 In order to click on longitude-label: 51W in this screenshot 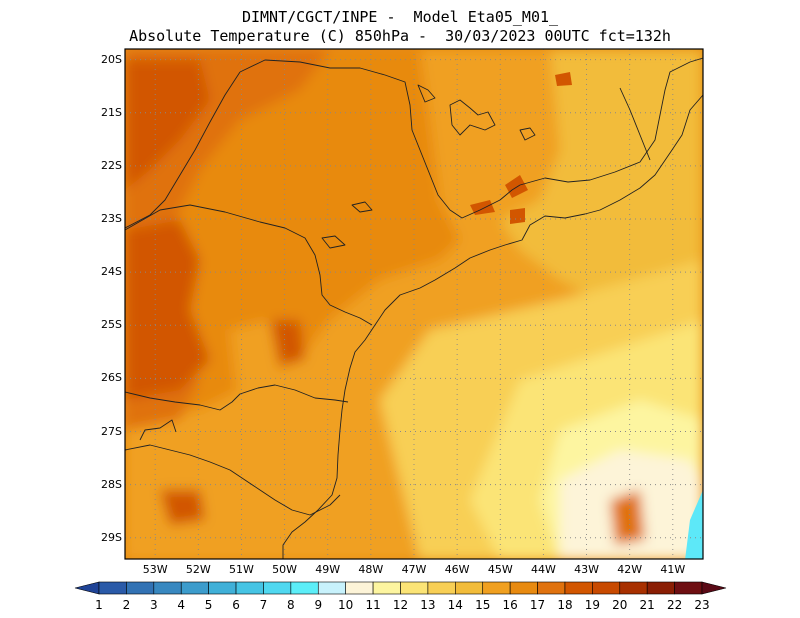, I will do `click(241, 569)`.